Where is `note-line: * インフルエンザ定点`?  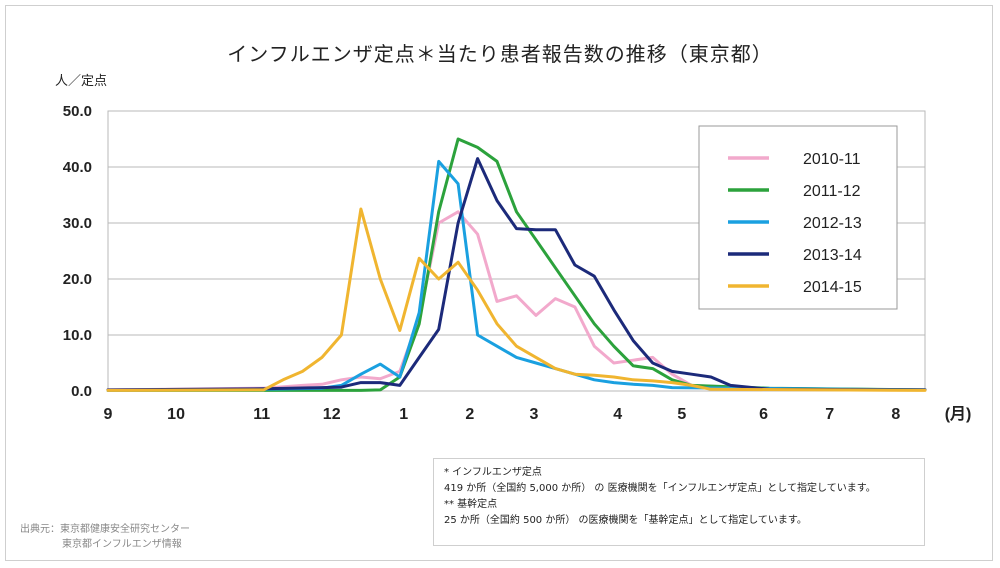 note-line: * インフルエンザ定点 is located at coordinates (493, 472).